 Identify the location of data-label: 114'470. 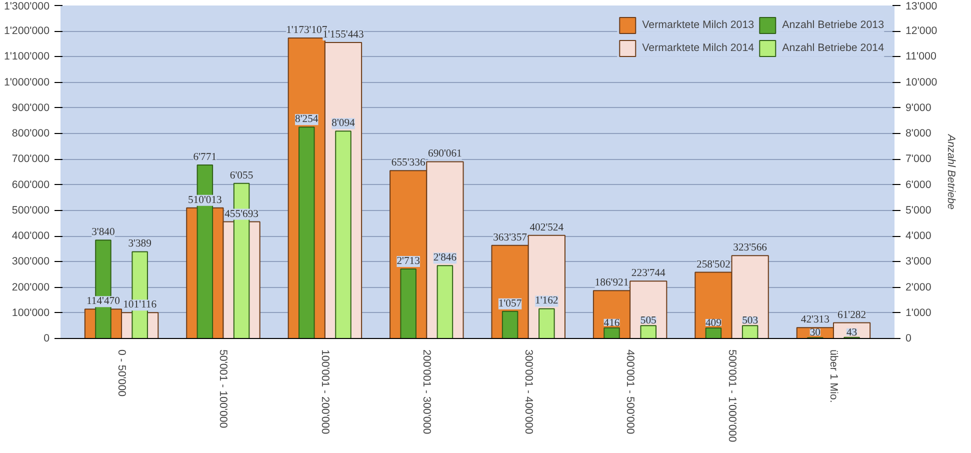
(103, 302).